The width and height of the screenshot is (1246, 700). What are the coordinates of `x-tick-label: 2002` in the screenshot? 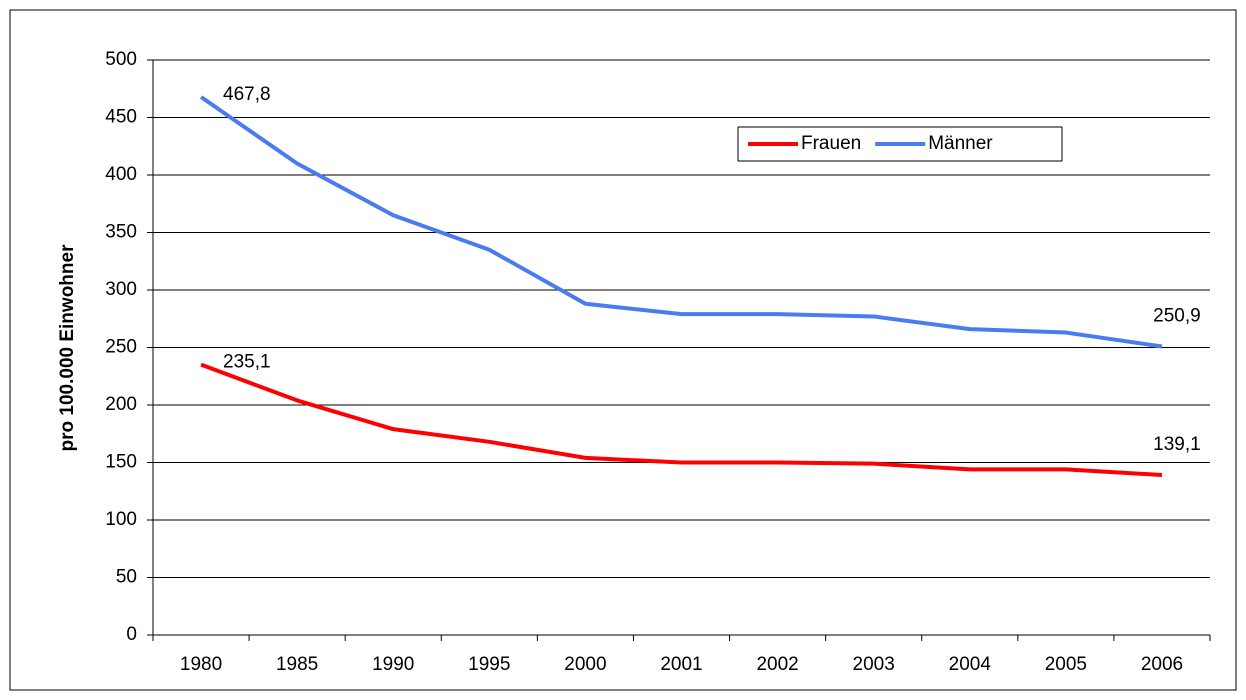 It's located at (777, 664).